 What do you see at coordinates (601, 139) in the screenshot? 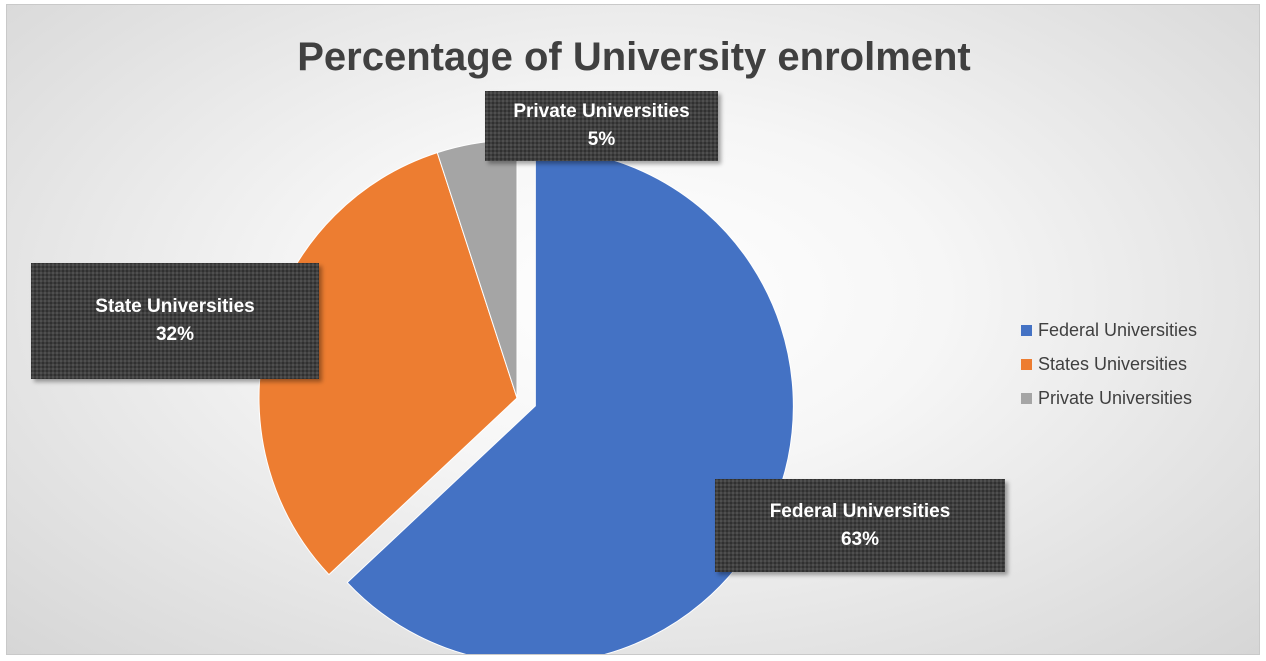
I see `data-label-private-value: 5%` at bounding box center [601, 139].